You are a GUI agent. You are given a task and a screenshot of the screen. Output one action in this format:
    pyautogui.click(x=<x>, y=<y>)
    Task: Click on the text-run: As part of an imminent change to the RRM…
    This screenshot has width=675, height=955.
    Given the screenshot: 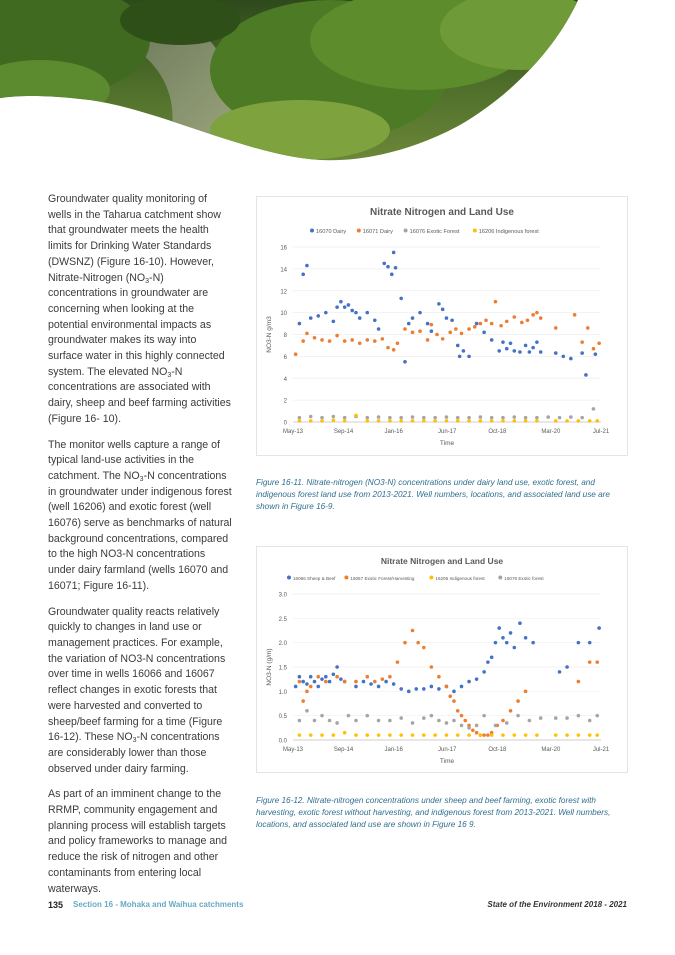 What is the action you would take?
    pyautogui.click(x=138, y=841)
    